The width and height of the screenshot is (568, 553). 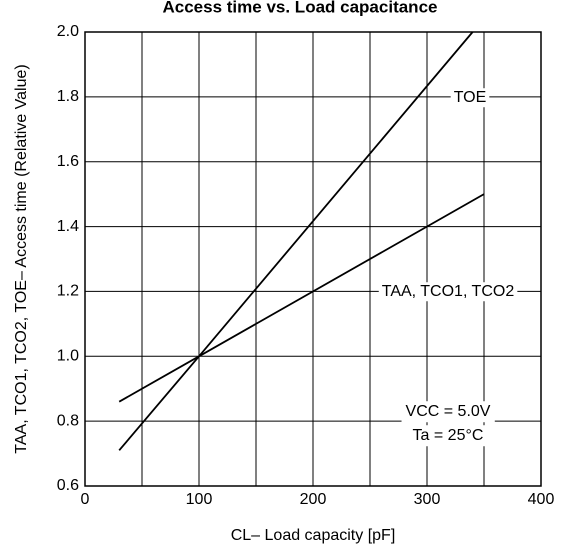 What do you see at coordinates (68, 226) in the screenshot?
I see `y-tick-label: 1.4` at bounding box center [68, 226].